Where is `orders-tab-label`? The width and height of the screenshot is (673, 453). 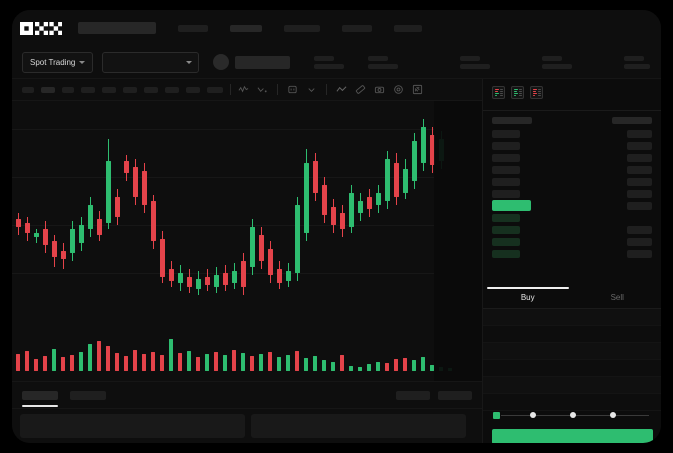 orders-tab-label is located at coordinates (40, 395).